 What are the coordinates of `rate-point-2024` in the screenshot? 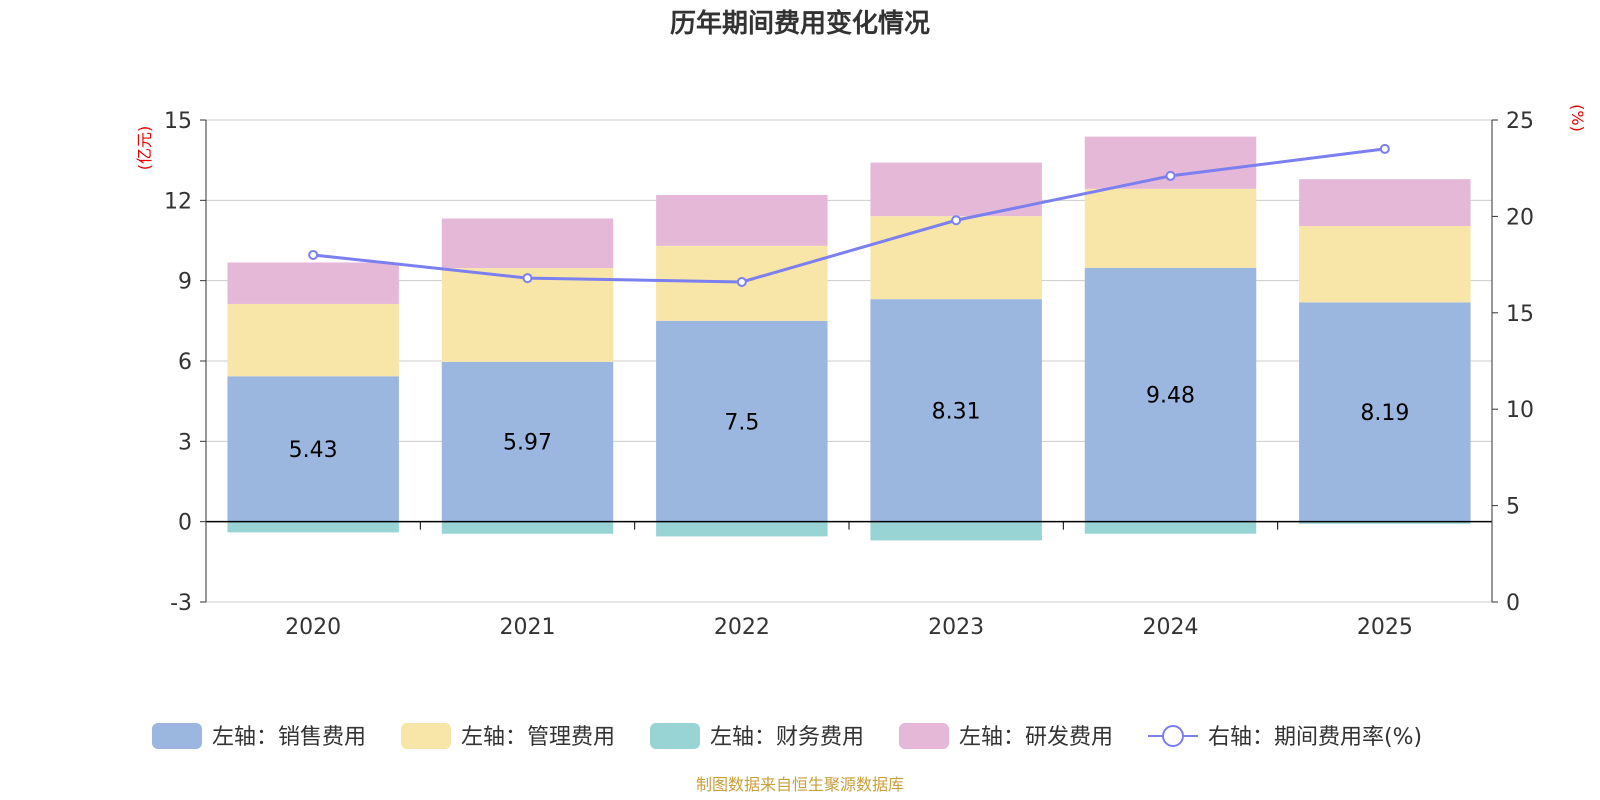 It's located at (1170, 175).